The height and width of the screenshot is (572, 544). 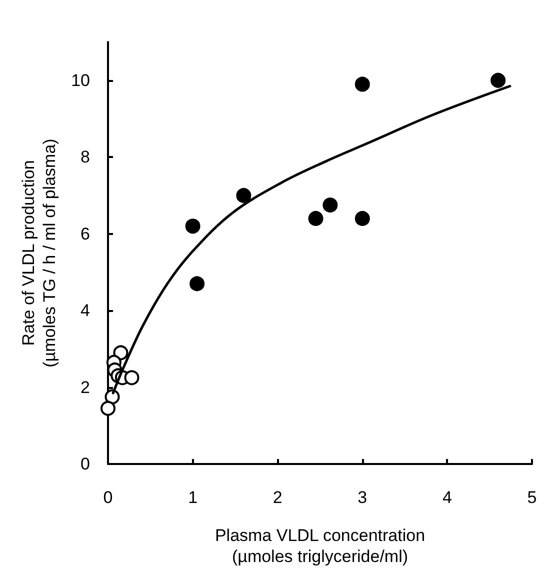 I want to click on y-tick-label: 4, so click(x=85, y=310).